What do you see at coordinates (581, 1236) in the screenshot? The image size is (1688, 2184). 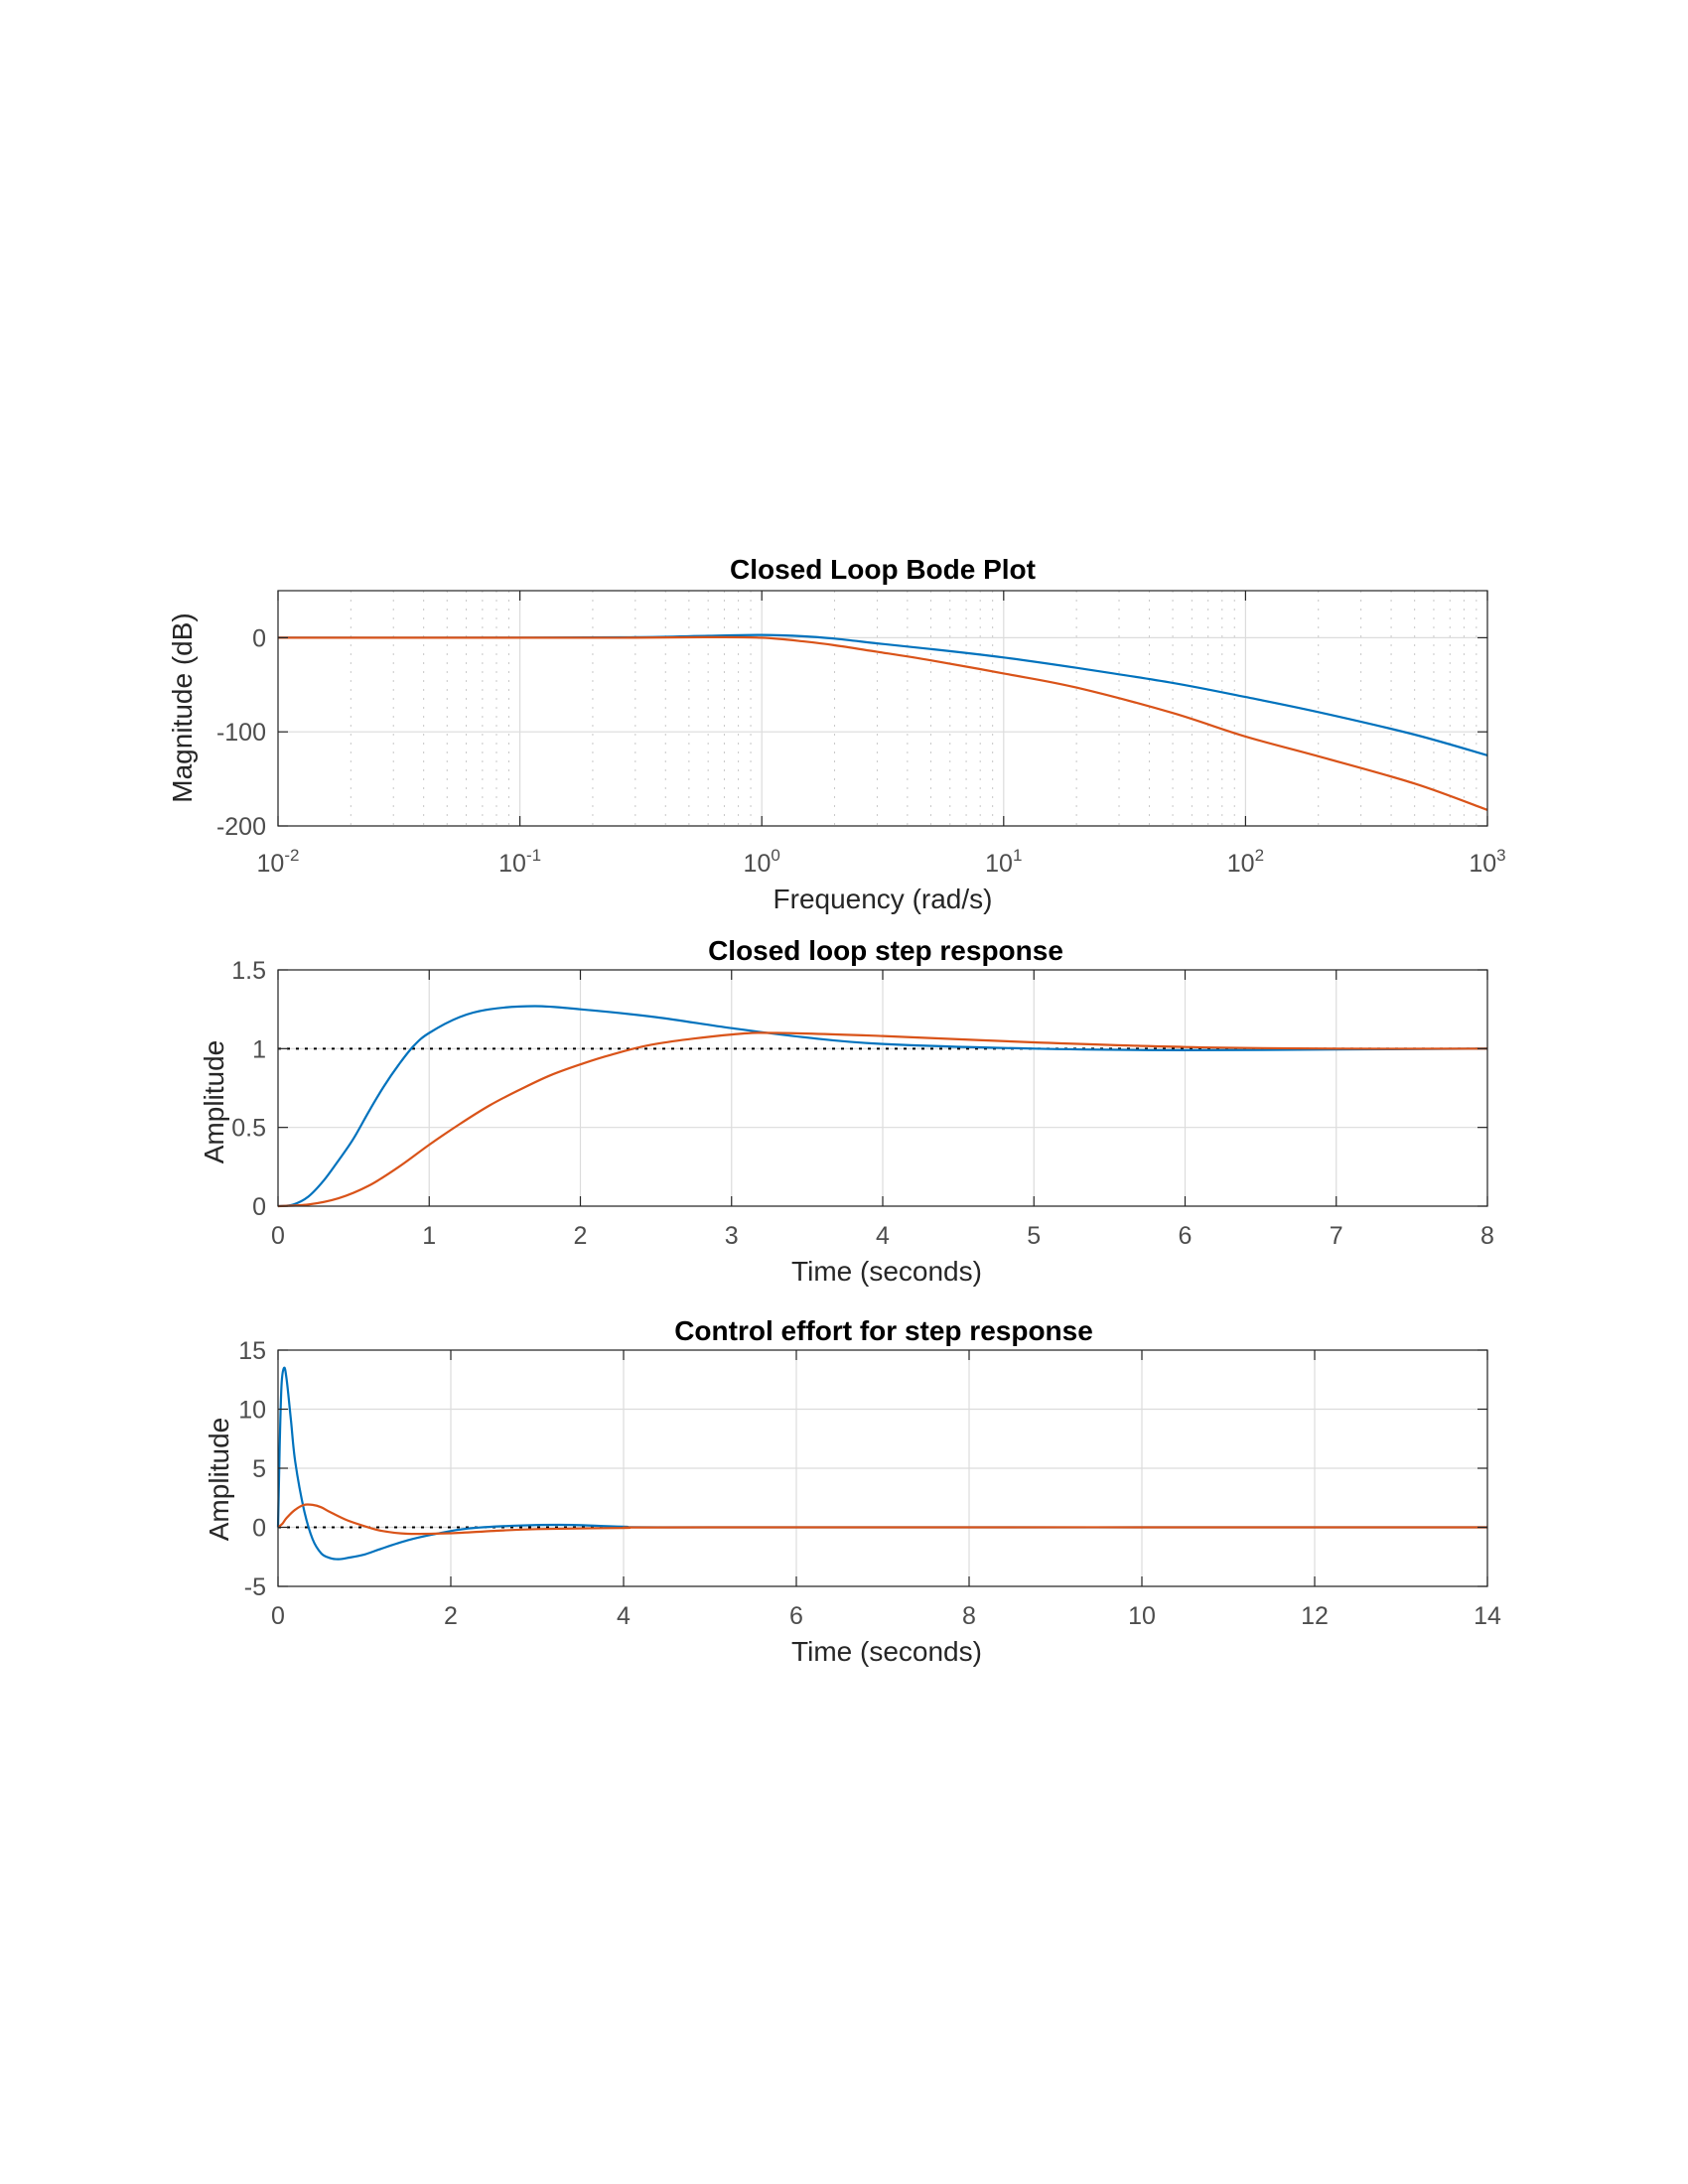 I see `step-x-tick-label: 2` at bounding box center [581, 1236].